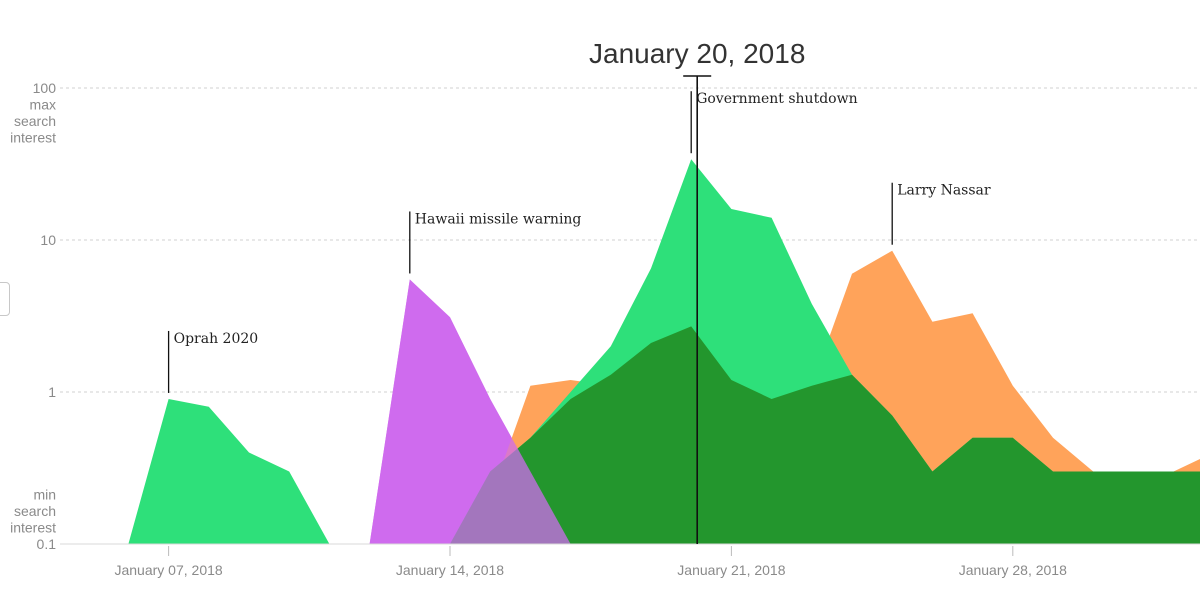  Describe the element at coordinates (697, 291) in the screenshot. I see `date-cursor: January 20, 2018` at that location.